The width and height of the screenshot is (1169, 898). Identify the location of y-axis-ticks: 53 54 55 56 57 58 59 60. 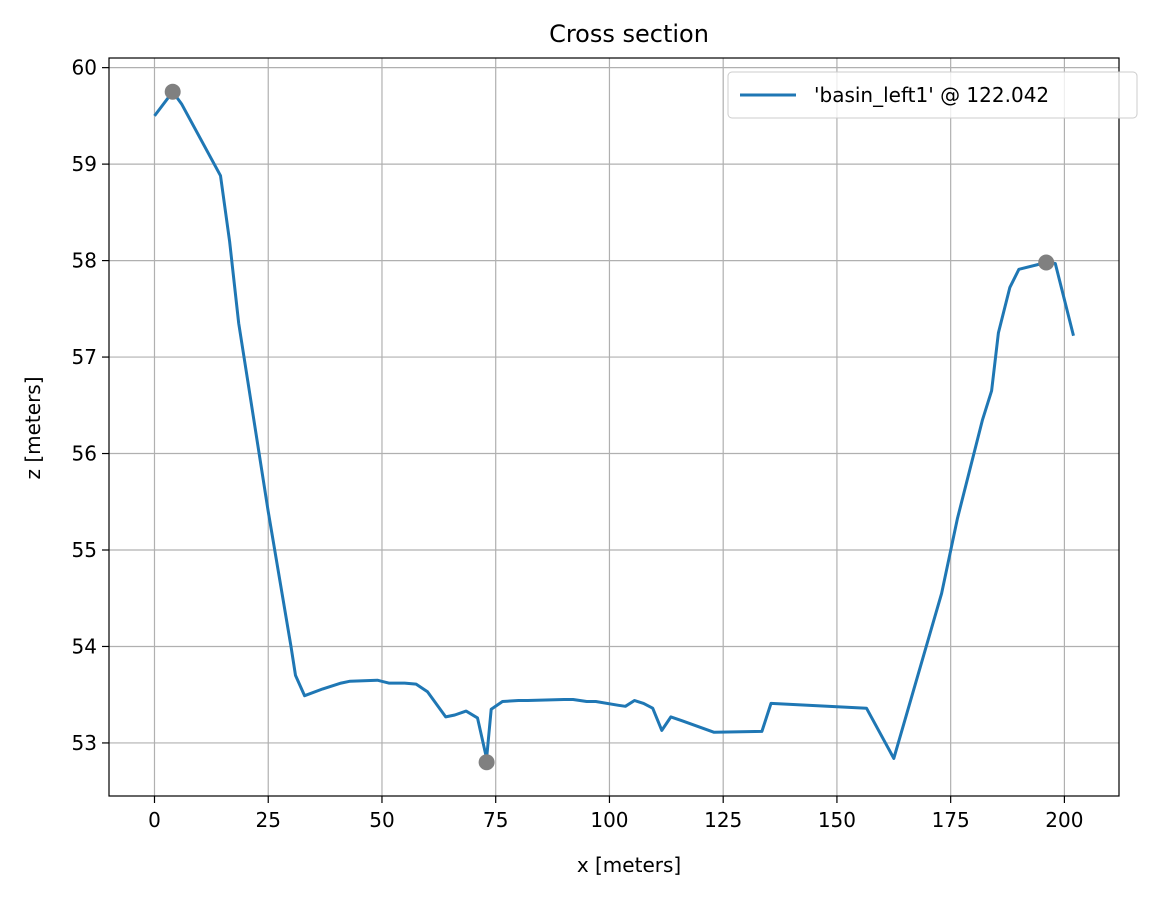
(90, 405).